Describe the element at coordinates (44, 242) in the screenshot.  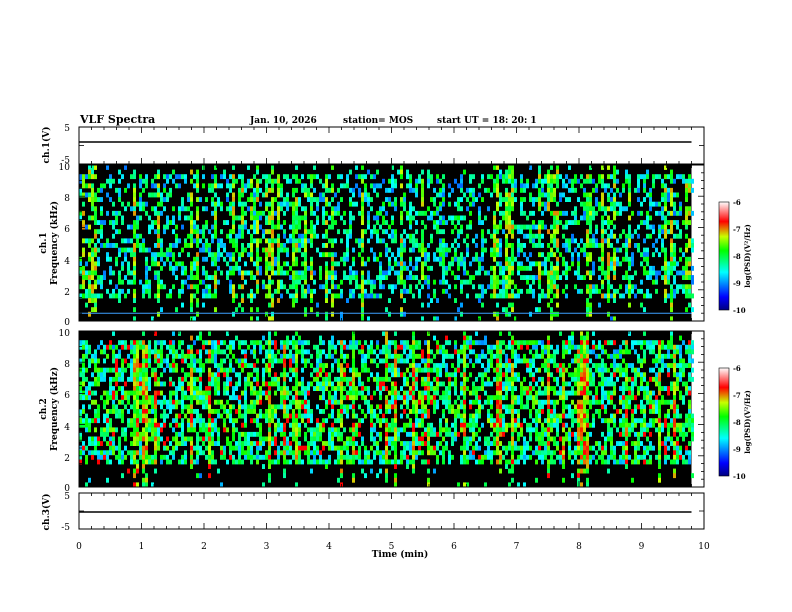
I see `ch1-channel-label: ch.1` at that location.